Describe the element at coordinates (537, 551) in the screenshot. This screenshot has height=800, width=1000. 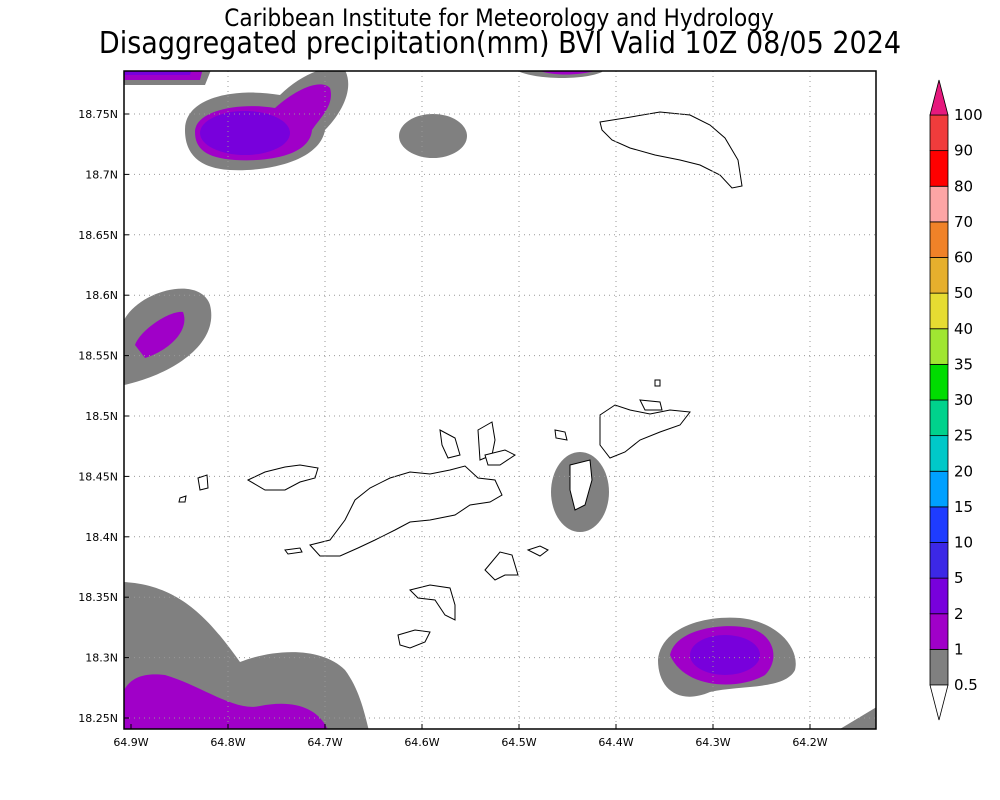
I see `ginger-island` at that location.